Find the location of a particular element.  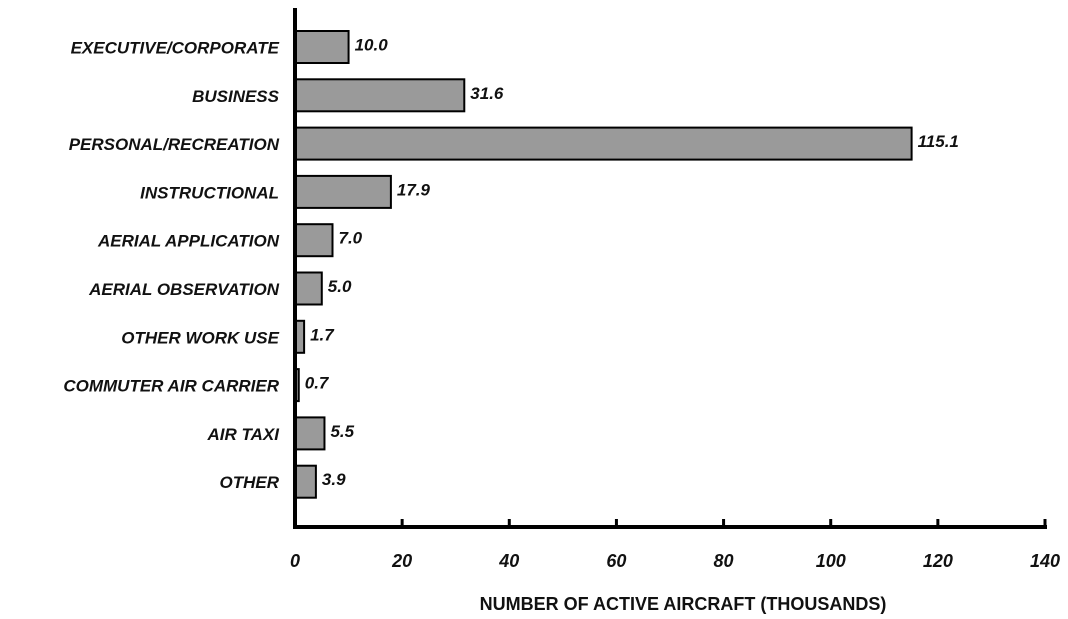

x-tick-label: 120 is located at coordinates (938, 561).